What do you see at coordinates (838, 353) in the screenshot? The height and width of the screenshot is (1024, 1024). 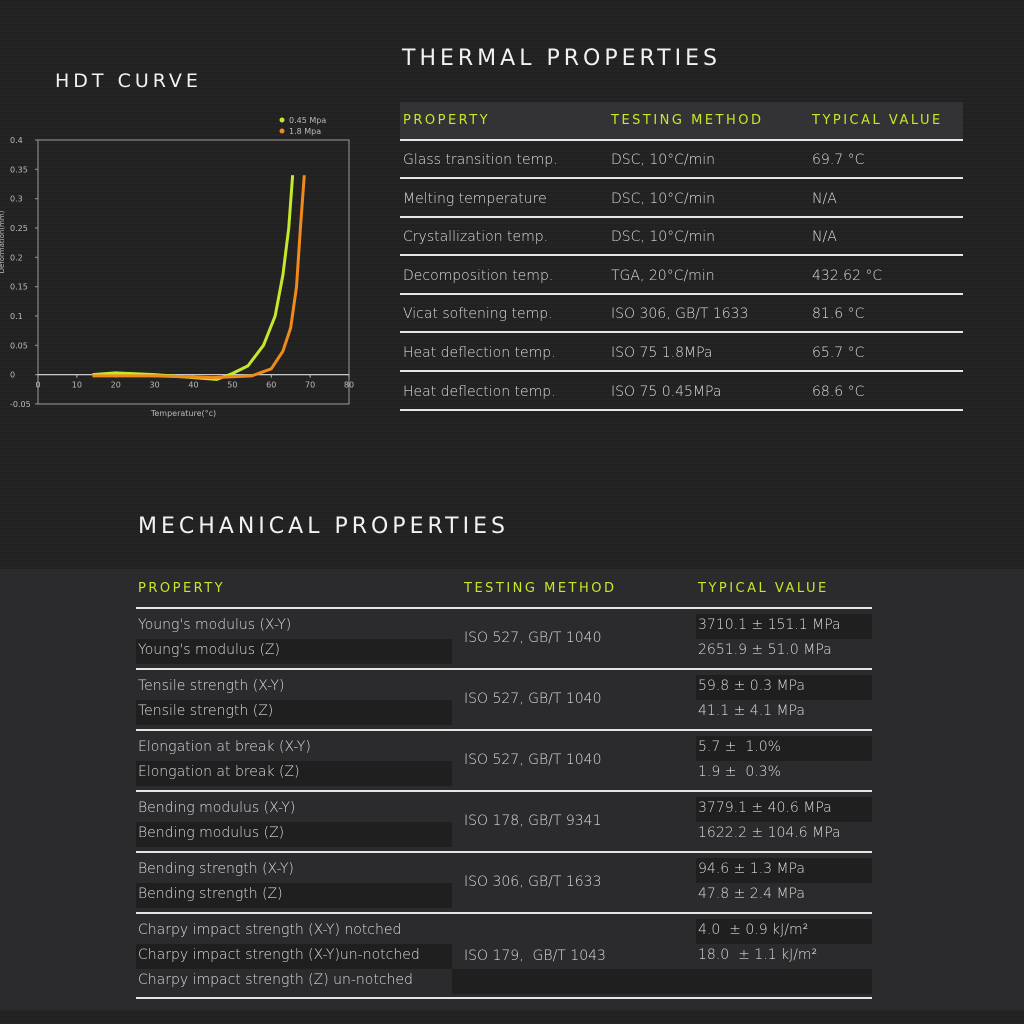 I see `cell: 65.7 °C` at bounding box center [838, 353].